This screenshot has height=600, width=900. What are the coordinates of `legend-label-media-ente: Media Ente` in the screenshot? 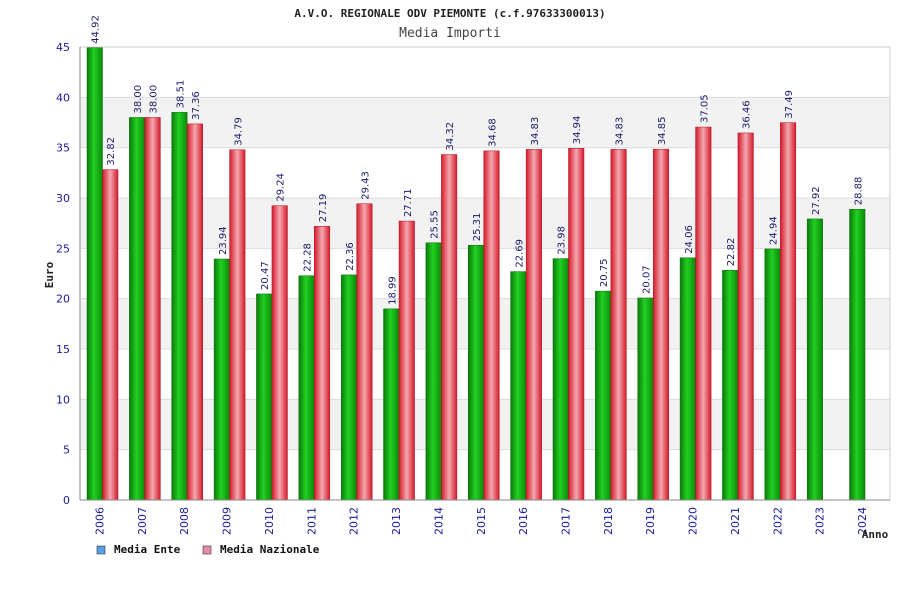 It's located at (147, 549).